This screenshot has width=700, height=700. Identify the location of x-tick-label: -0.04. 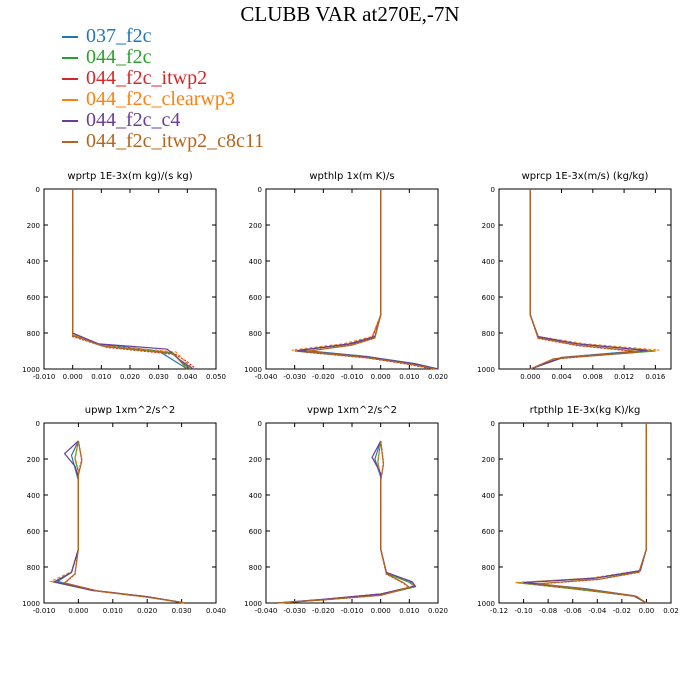
(597, 611).